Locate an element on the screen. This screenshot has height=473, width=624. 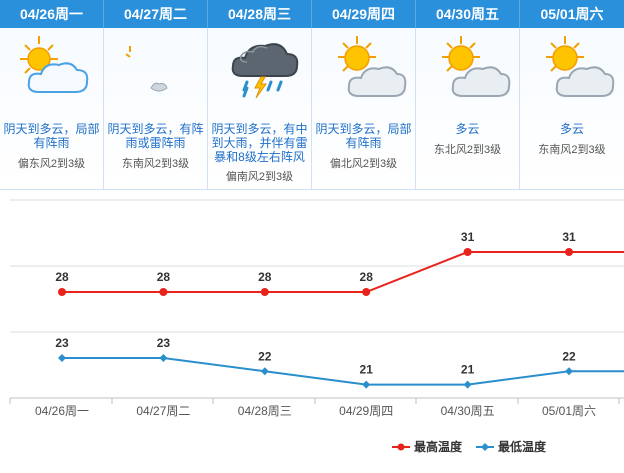
x-tick-label: 05/01周六 is located at coordinates (569, 411).